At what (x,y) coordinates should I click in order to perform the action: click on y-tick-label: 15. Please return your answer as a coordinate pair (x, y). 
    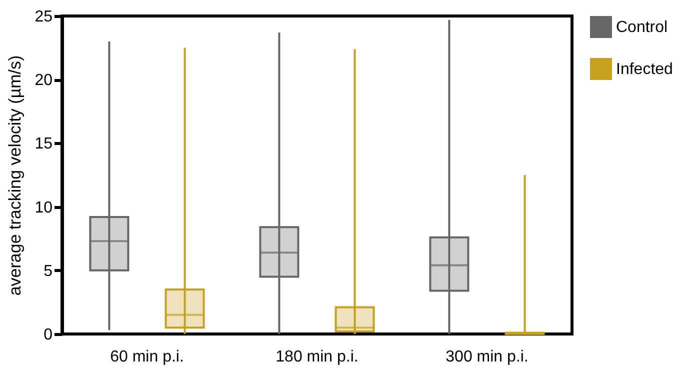
    Looking at the image, I should click on (43, 144).